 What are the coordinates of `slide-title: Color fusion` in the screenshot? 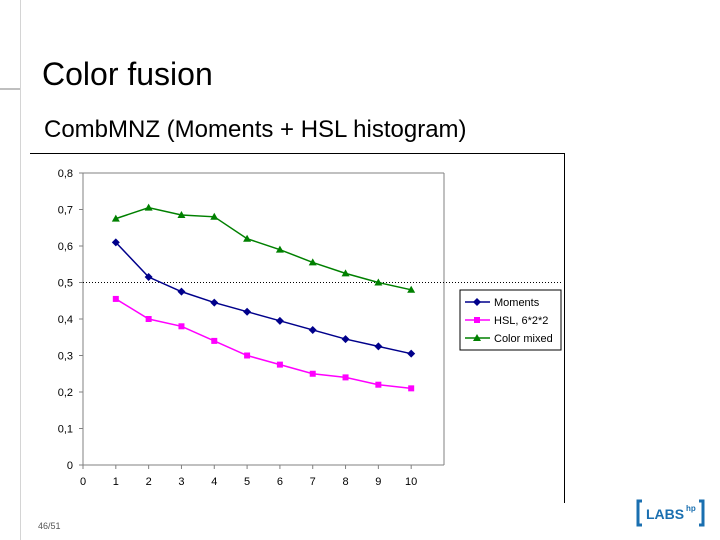 It's located at (127, 74).